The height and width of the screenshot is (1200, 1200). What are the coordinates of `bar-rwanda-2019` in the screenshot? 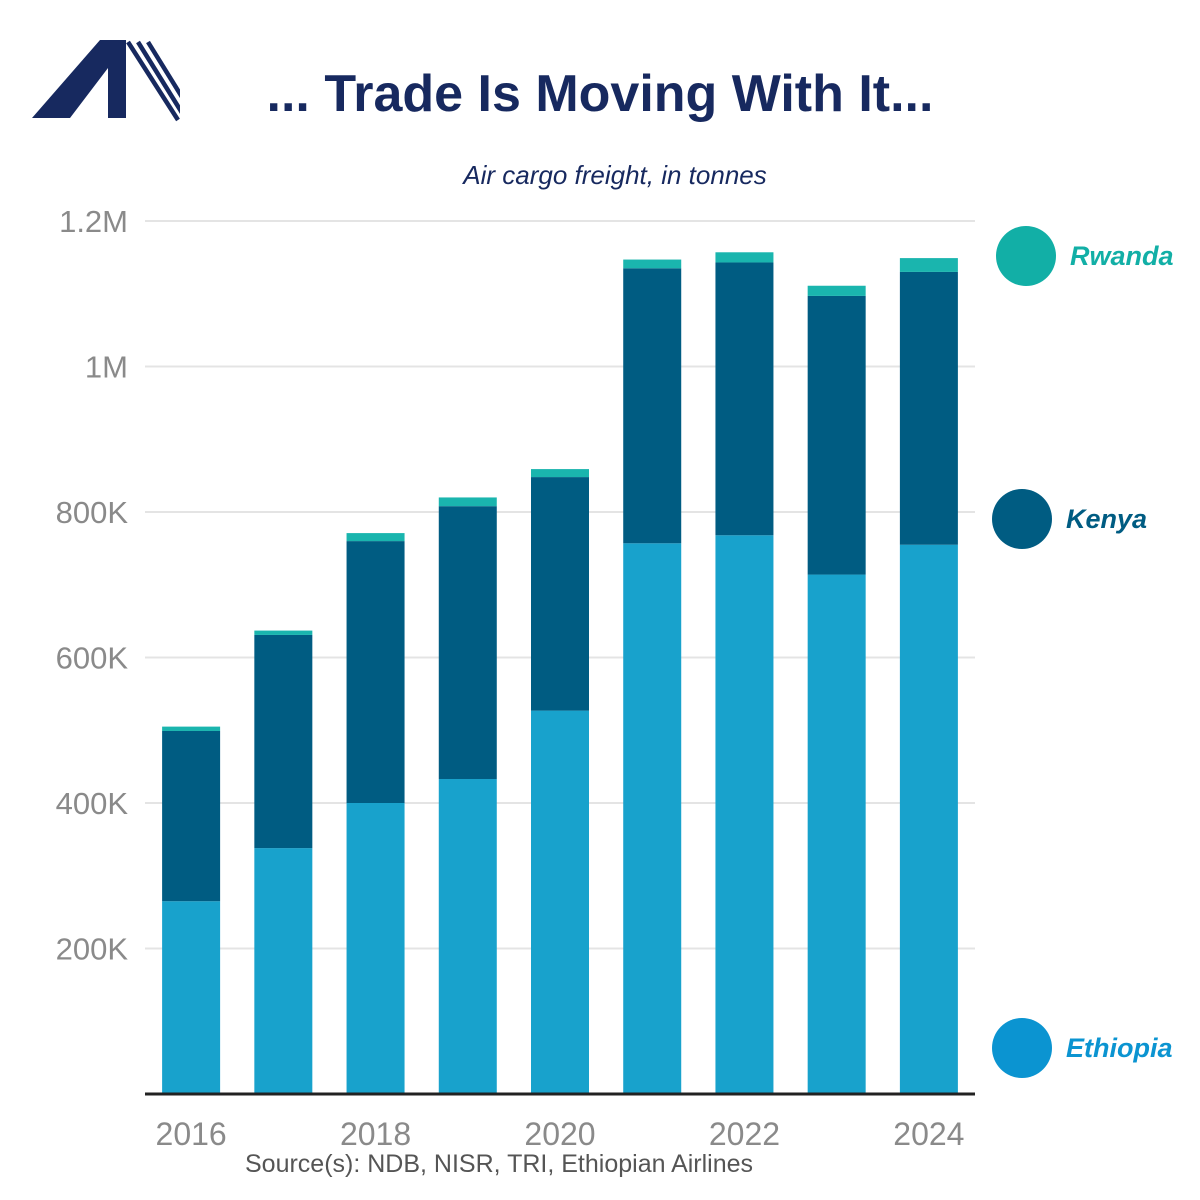 It's located at (467, 502).